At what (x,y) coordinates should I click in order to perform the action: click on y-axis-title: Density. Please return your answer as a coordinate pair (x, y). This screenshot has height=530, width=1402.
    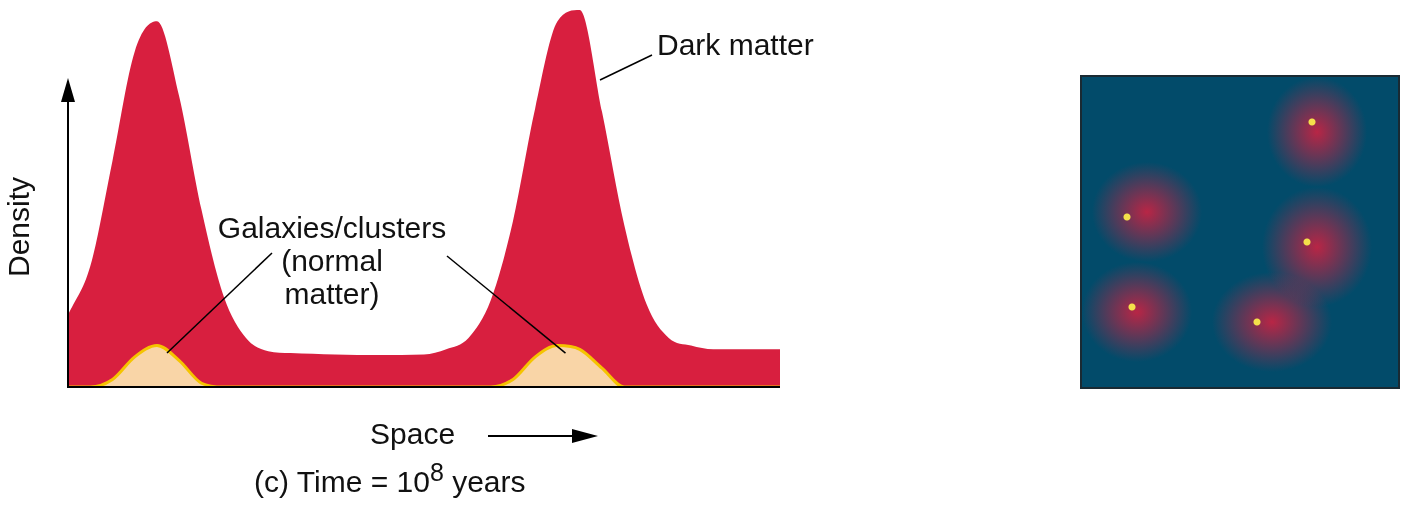
    Looking at the image, I should click on (19, 228).